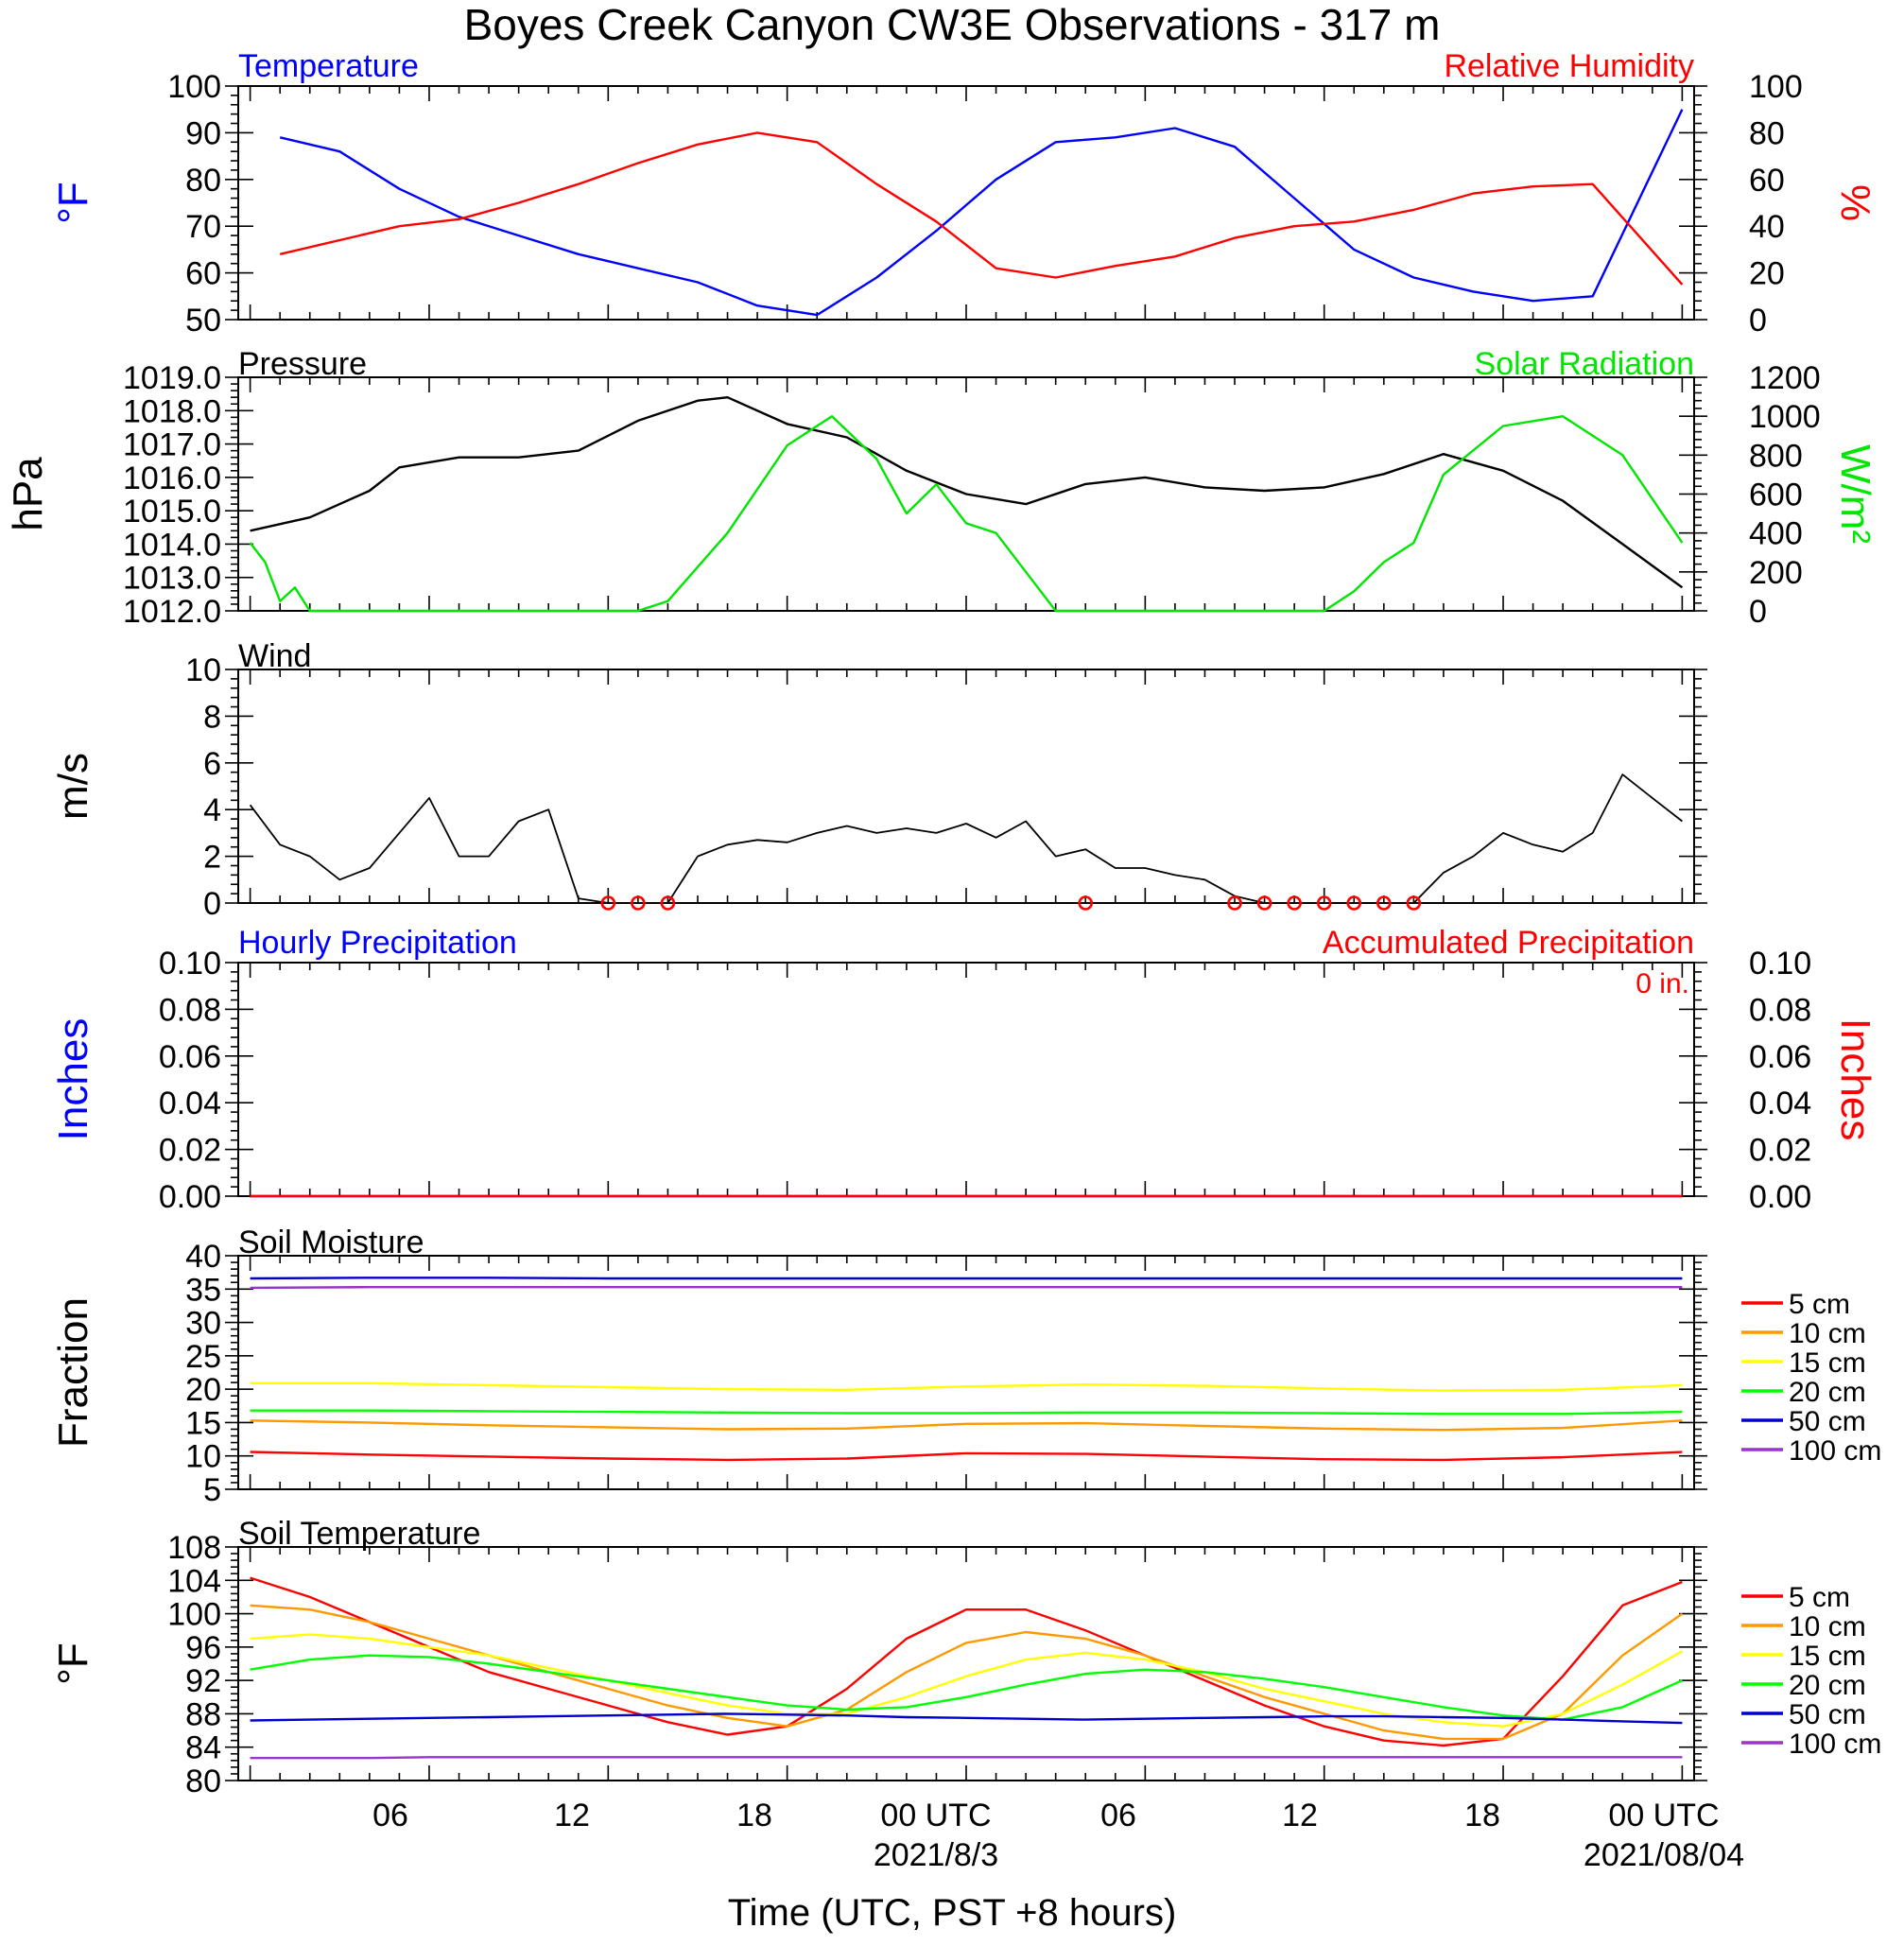 The width and height of the screenshot is (1904, 1946). I want to click on y-axis-label-left: m/s, so click(73, 787).